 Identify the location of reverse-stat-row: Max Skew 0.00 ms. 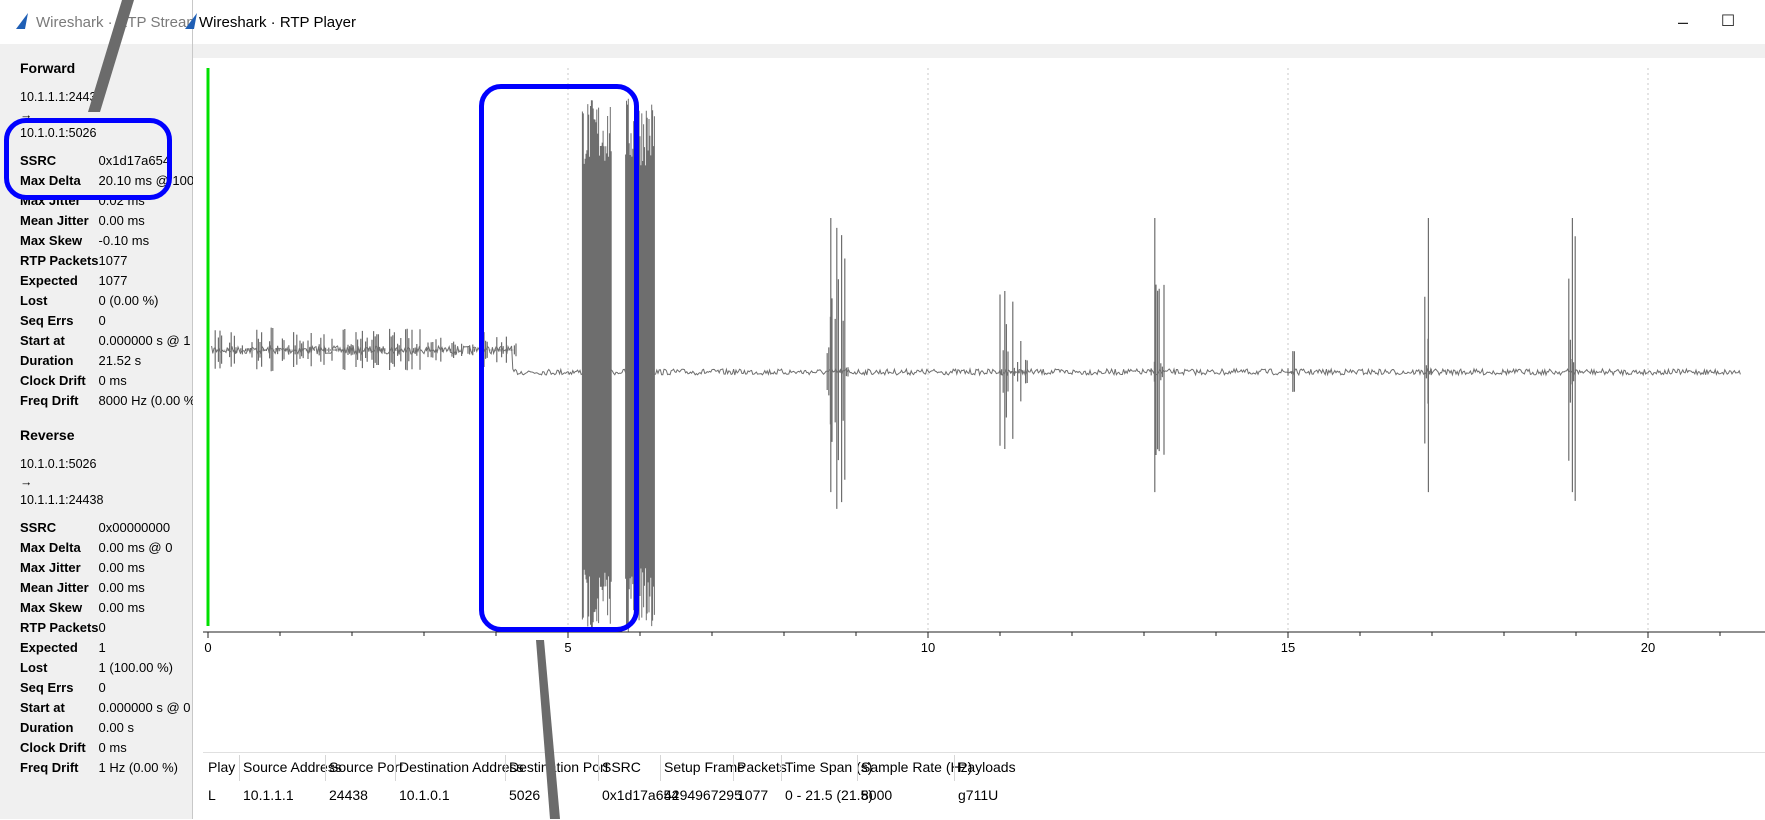
(105, 608).